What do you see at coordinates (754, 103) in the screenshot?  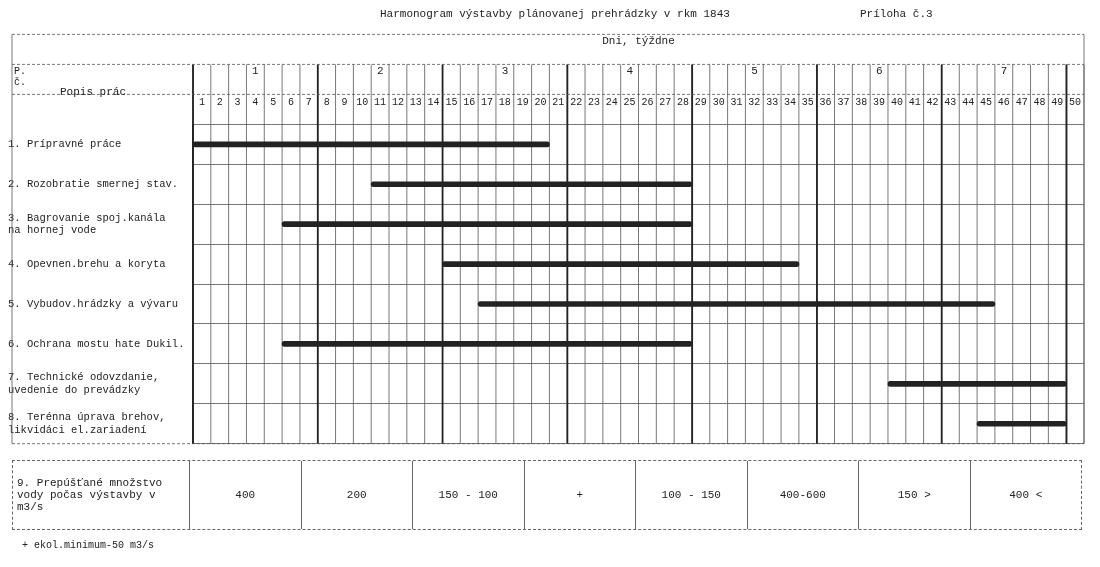 I see `x-tick-label: 32` at bounding box center [754, 103].